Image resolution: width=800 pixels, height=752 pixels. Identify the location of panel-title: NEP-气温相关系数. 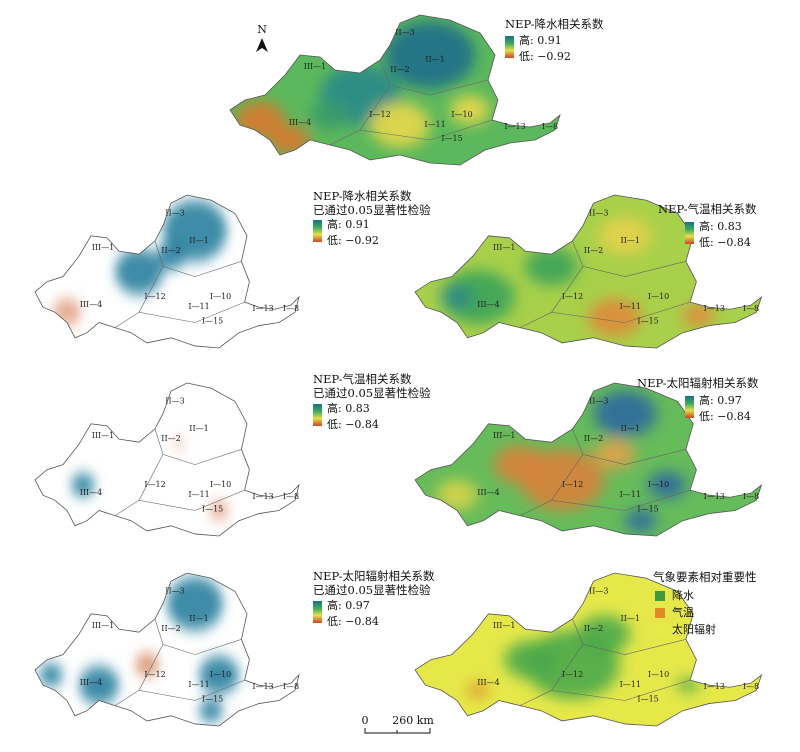
(707, 209).